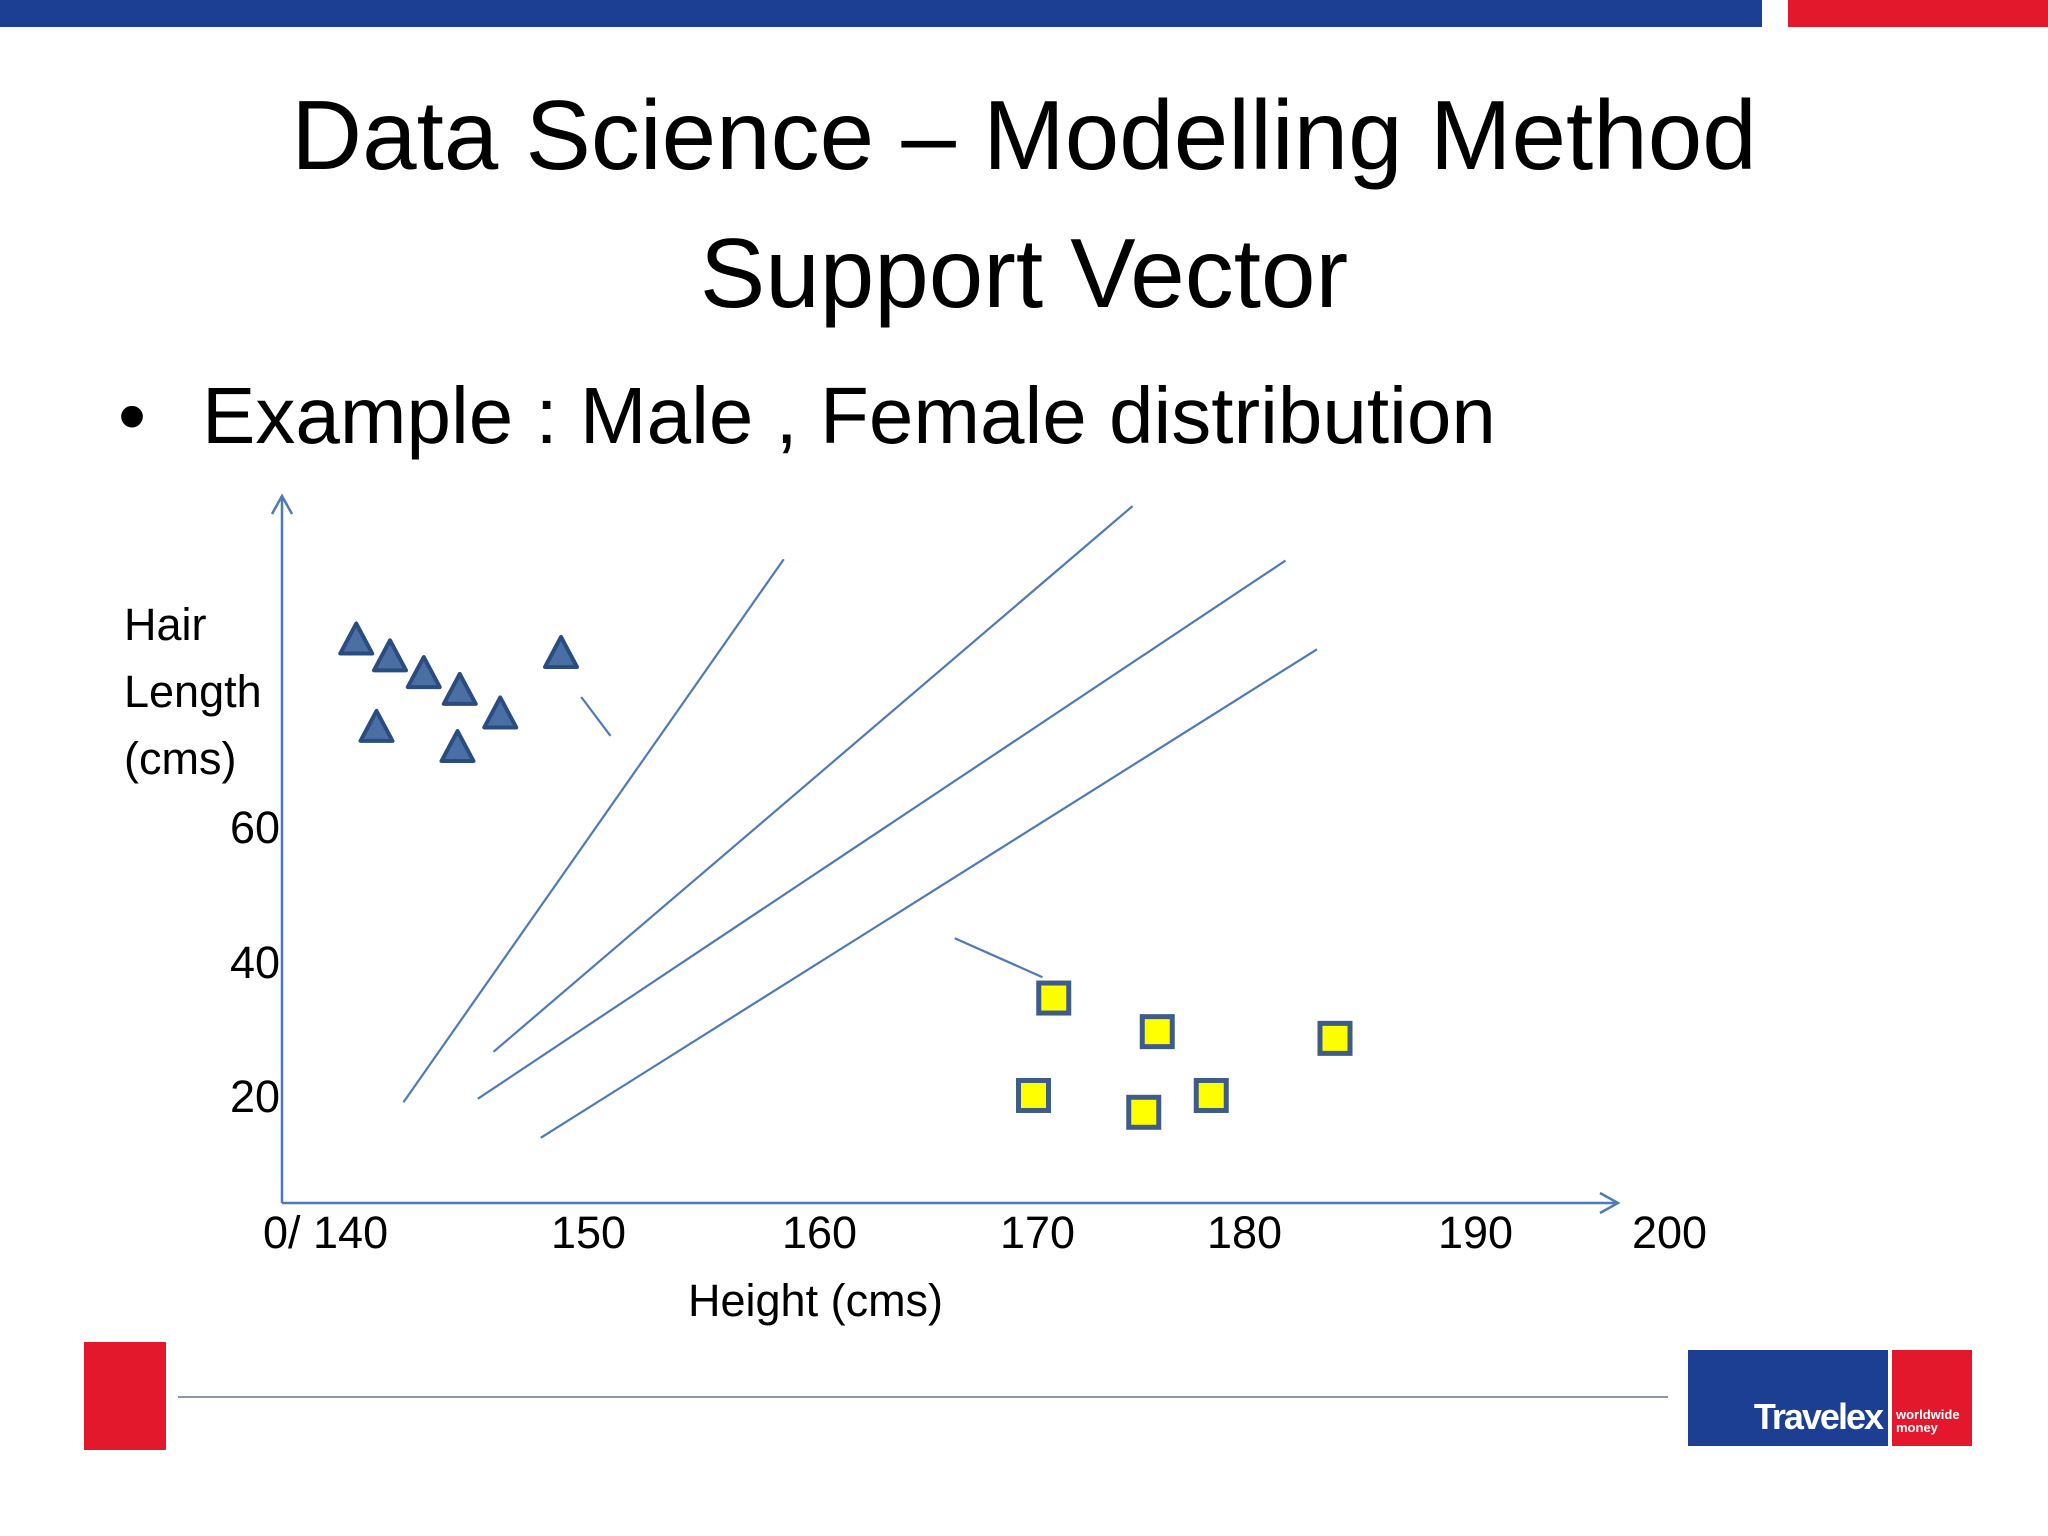 The width and height of the screenshot is (2048, 1536). I want to click on slide-title-line-2: Support Vector, so click(1024, 273).